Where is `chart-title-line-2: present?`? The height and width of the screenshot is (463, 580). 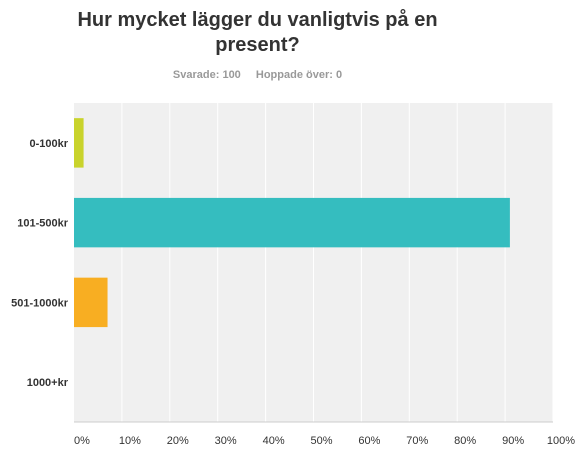
chart-title-line-2: present? is located at coordinates (257, 45).